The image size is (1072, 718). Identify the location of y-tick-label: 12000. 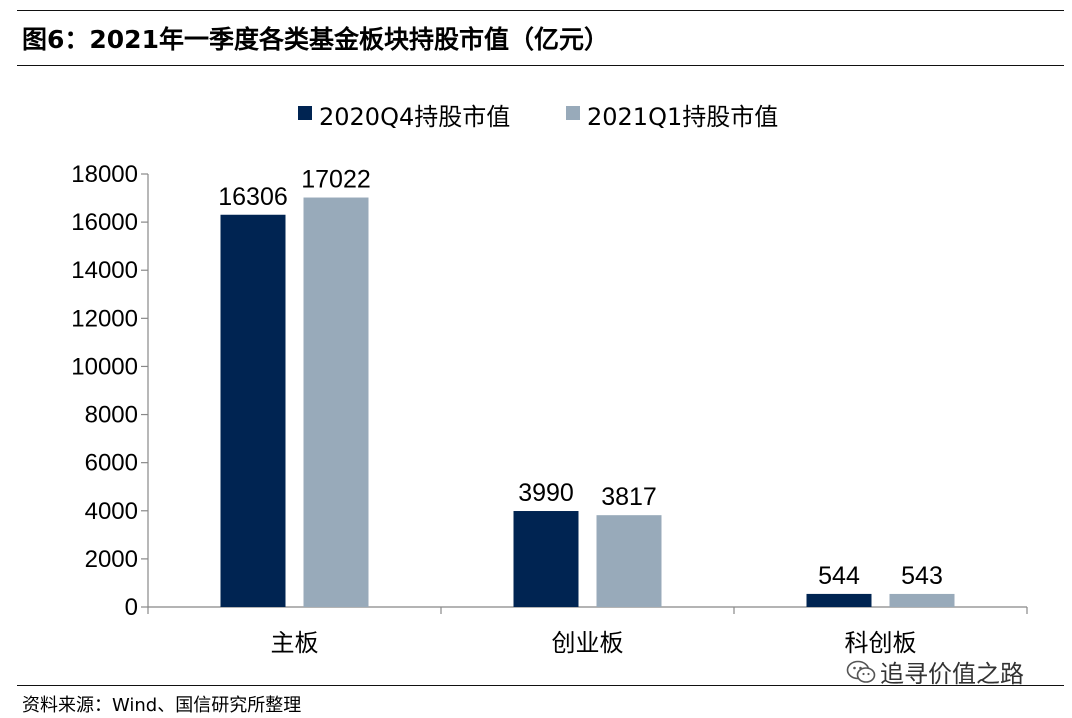
(104, 318).